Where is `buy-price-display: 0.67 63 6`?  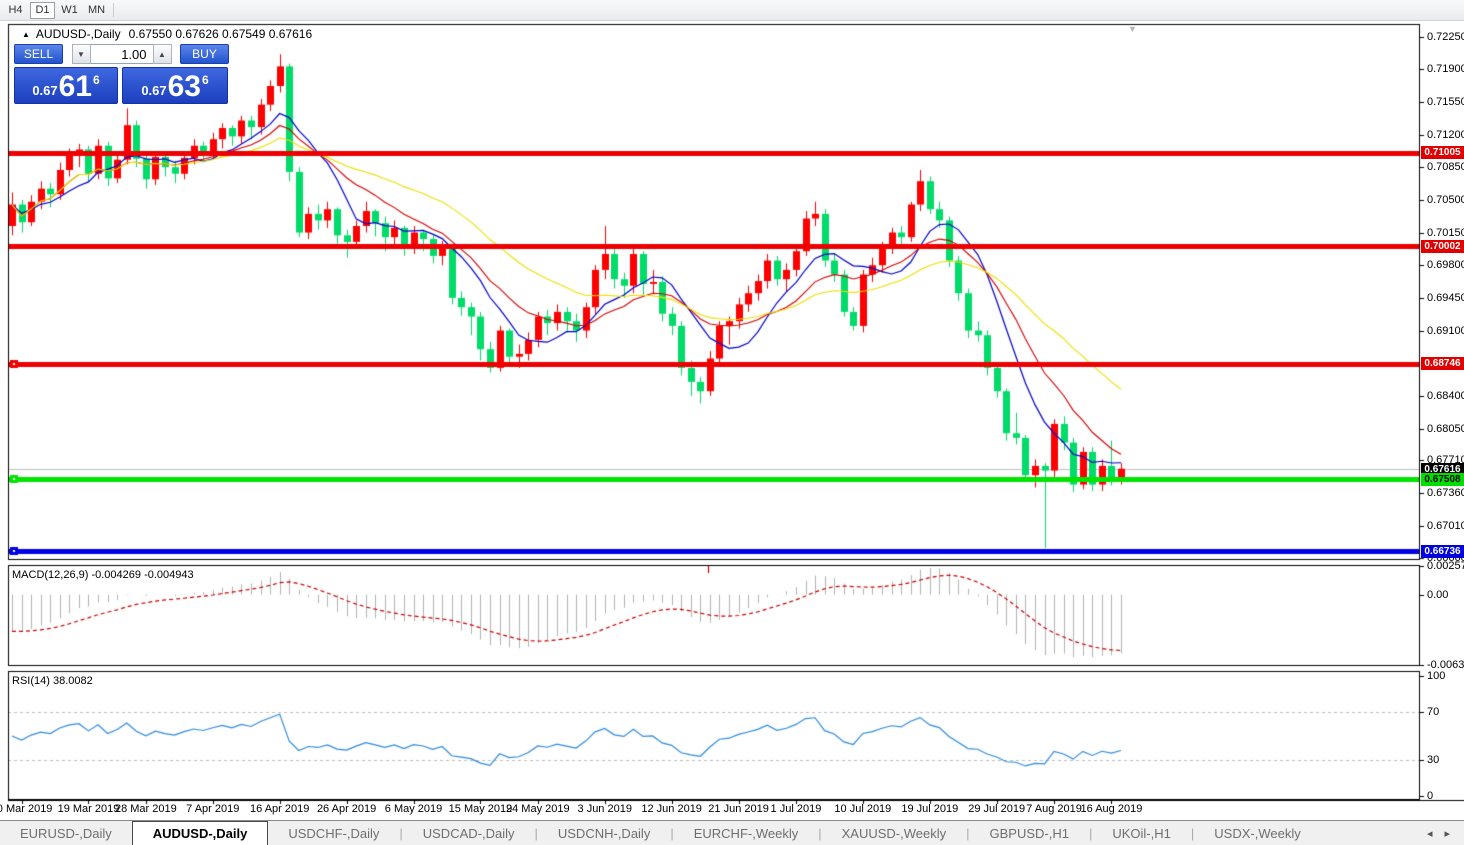 buy-price-display: 0.67 63 6 is located at coordinates (175, 85).